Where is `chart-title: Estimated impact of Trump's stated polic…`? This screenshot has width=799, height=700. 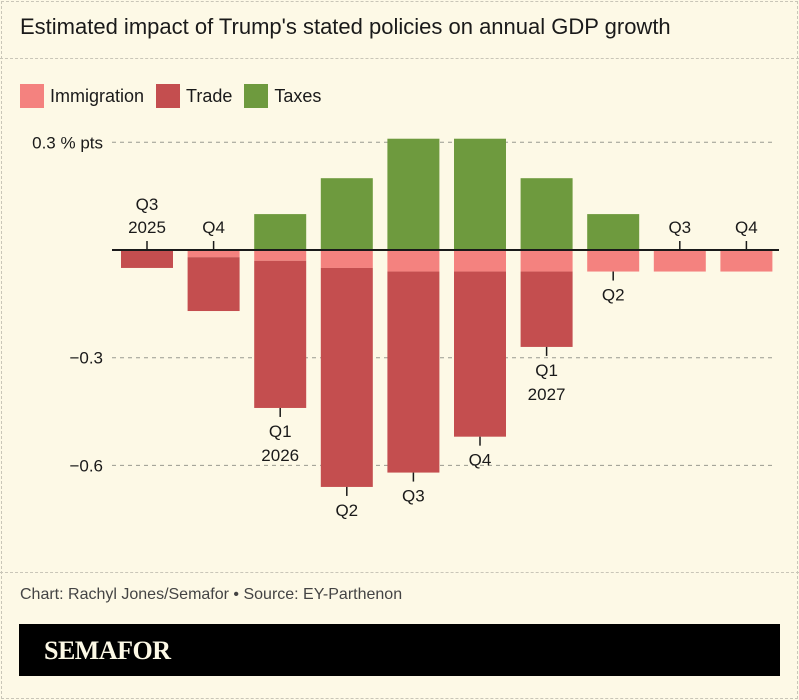
chart-title: Estimated impact of Trump's stated polic… is located at coordinates (345, 26).